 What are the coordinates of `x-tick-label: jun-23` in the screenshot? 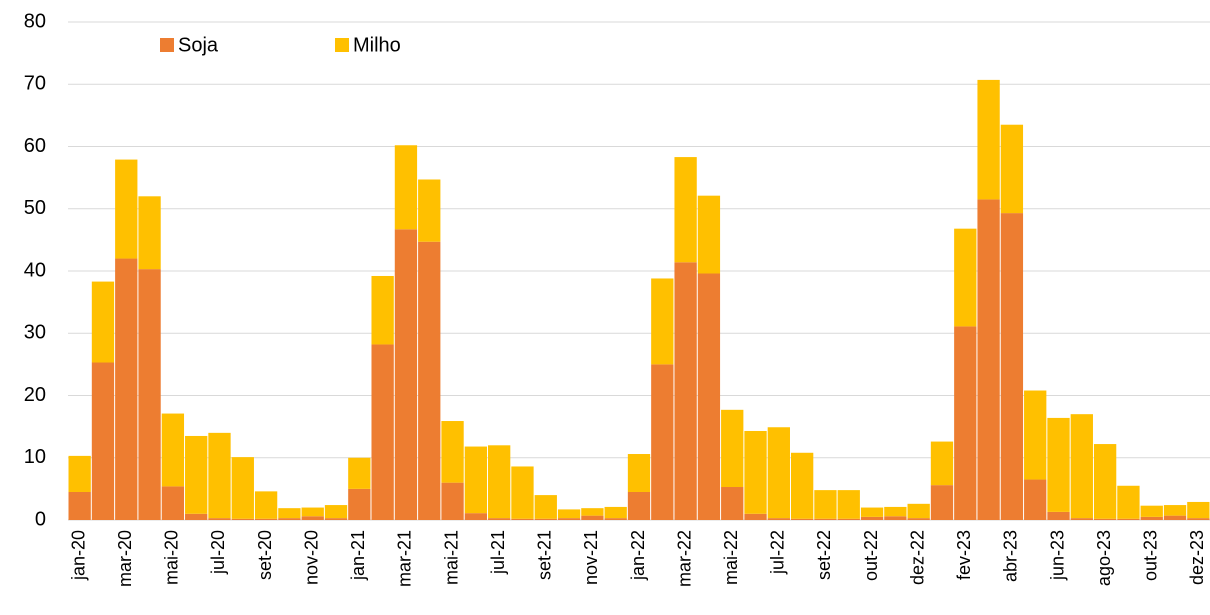 It's located at (1057, 555).